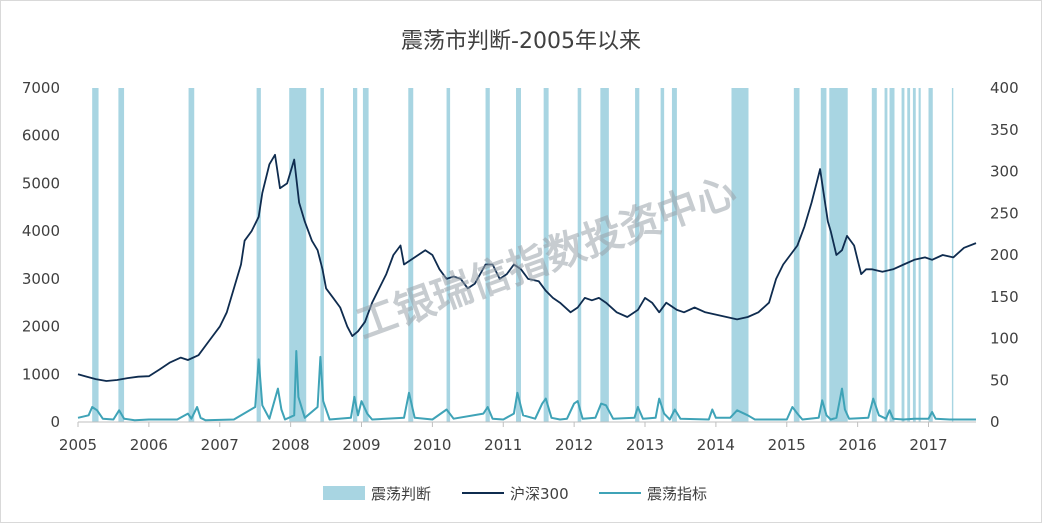 Image resolution: width=1042 pixels, height=526 pixels. I want to click on y-left-tick-label: 3000, so click(41, 279).